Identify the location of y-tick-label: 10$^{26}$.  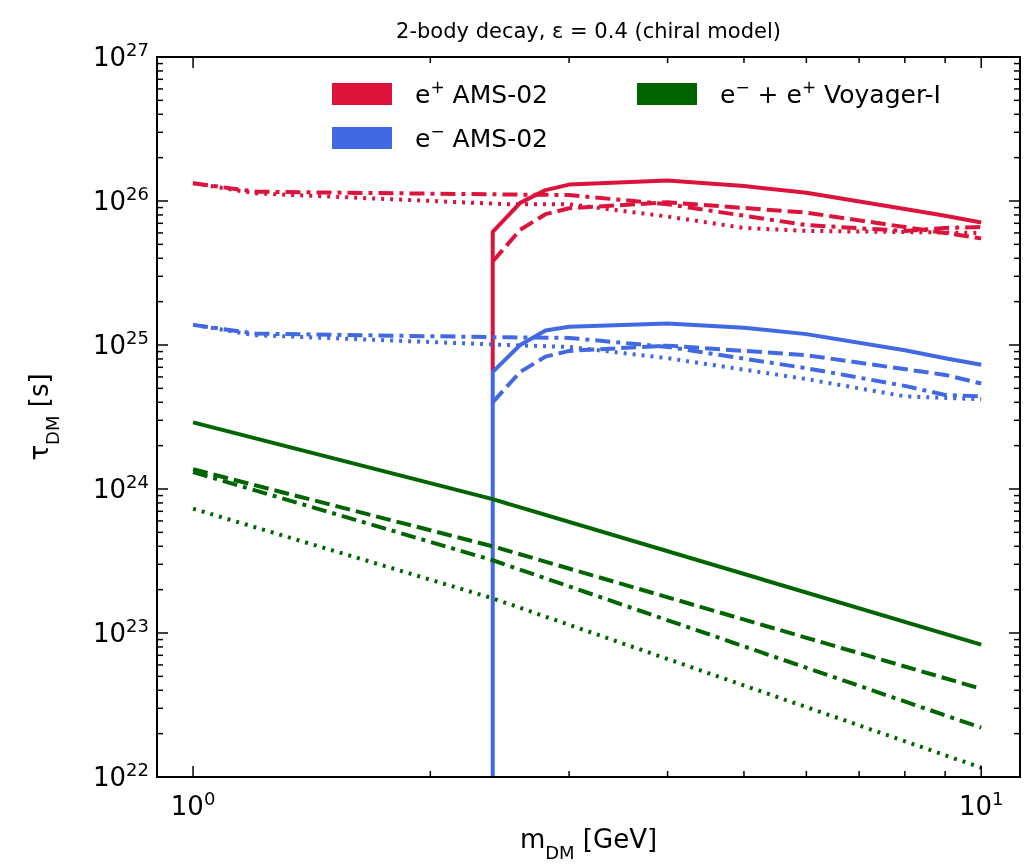
(121, 199).